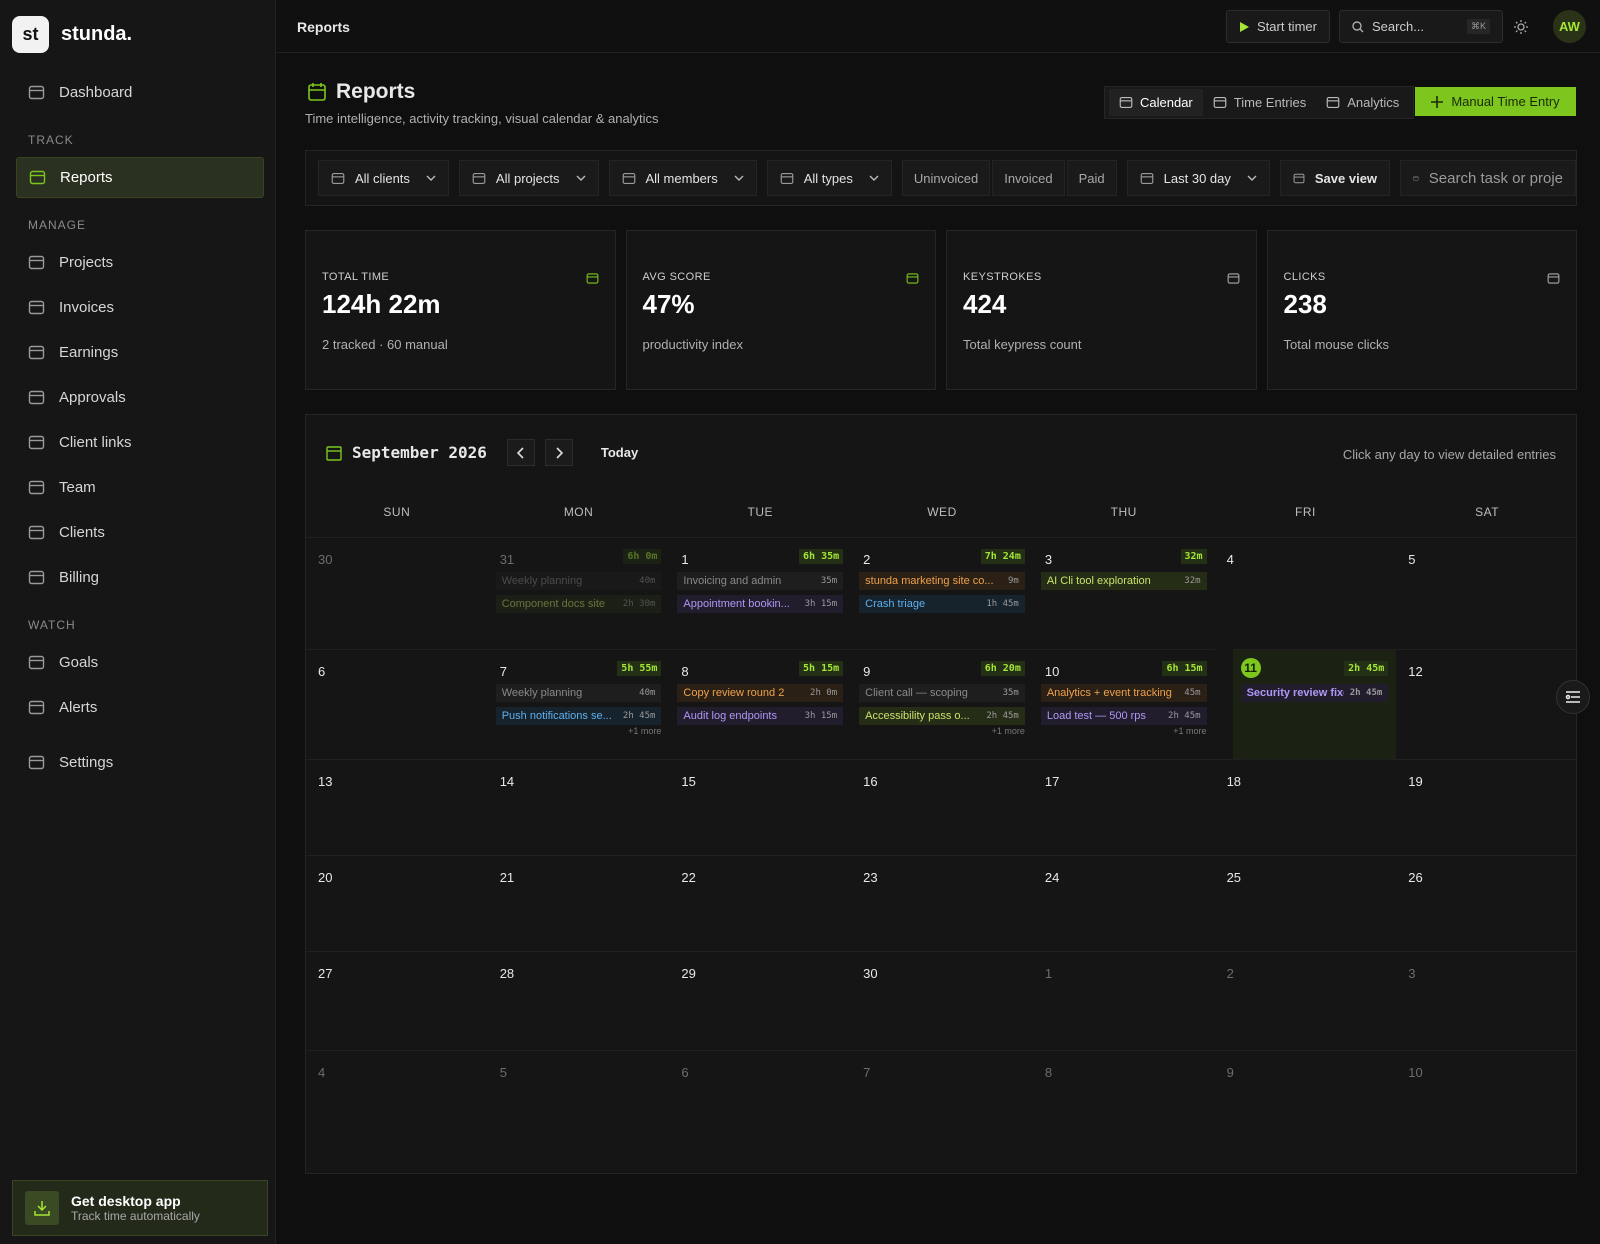  What do you see at coordinates (1573, 697) in the screenshot?
I see `floating-button` at bounding box center [1573, 697].